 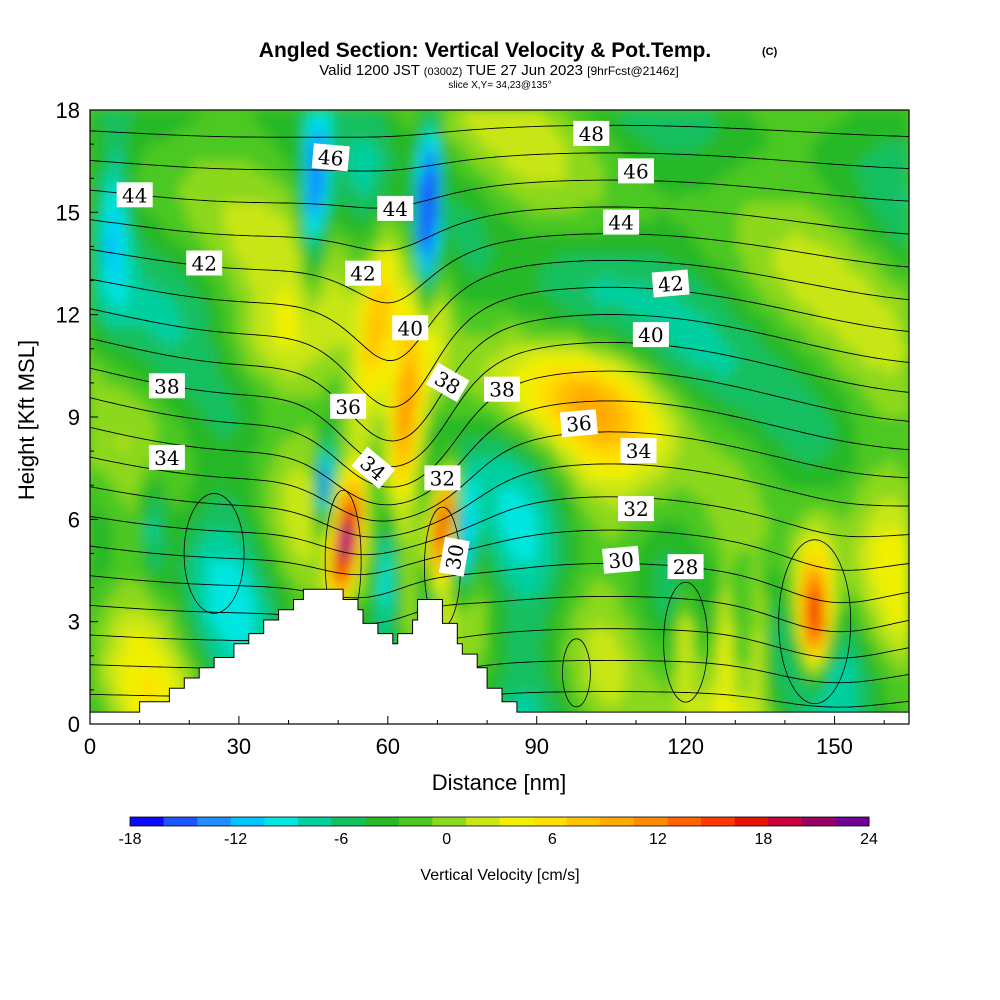 What do you see at coordinates (633, 71) in the screenshot?
I see `subtitle-forecast: [9hrFcst@2146z]` at bounding box center [633, 71].